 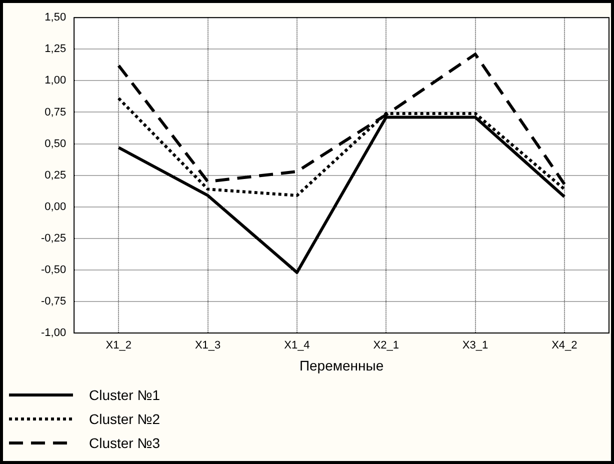 What do you see at coordinates (53, 333) in the screenshot?
I see `y-tick-label: -1,00` at bounding box center [53, 333].